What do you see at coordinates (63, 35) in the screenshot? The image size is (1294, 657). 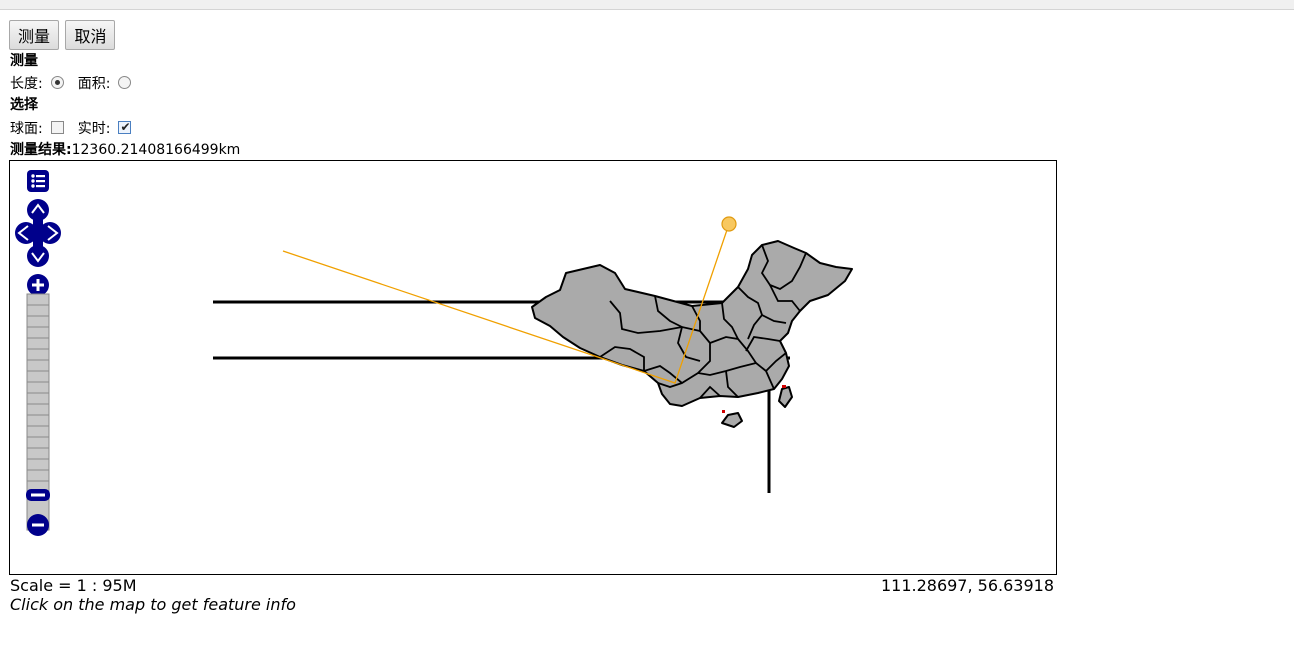 I see `toolbar: 测量 取消` at bounding box center [63, 35].